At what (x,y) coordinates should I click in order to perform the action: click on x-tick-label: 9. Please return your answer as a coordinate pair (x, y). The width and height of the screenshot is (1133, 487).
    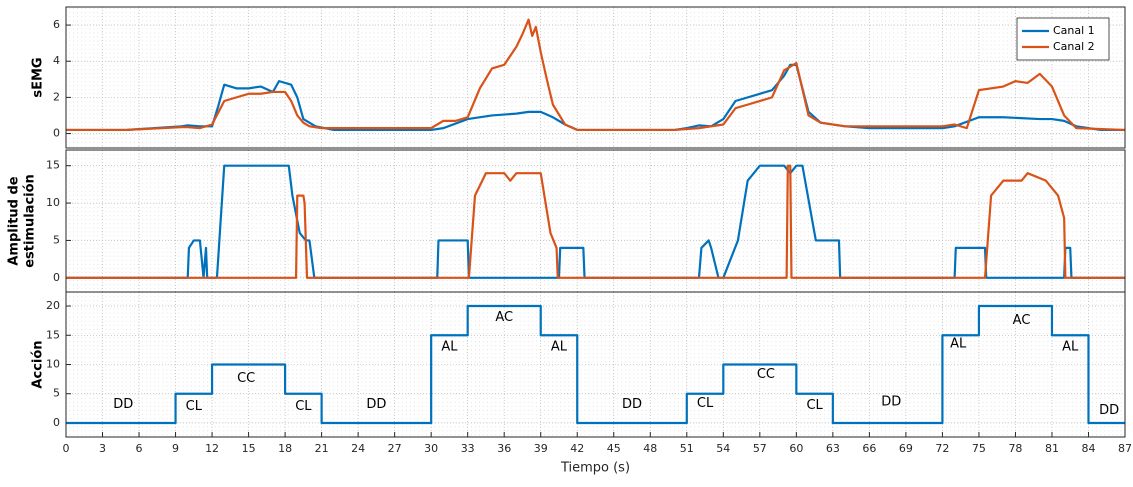
    Looking at the image, I should click on (175, 448).